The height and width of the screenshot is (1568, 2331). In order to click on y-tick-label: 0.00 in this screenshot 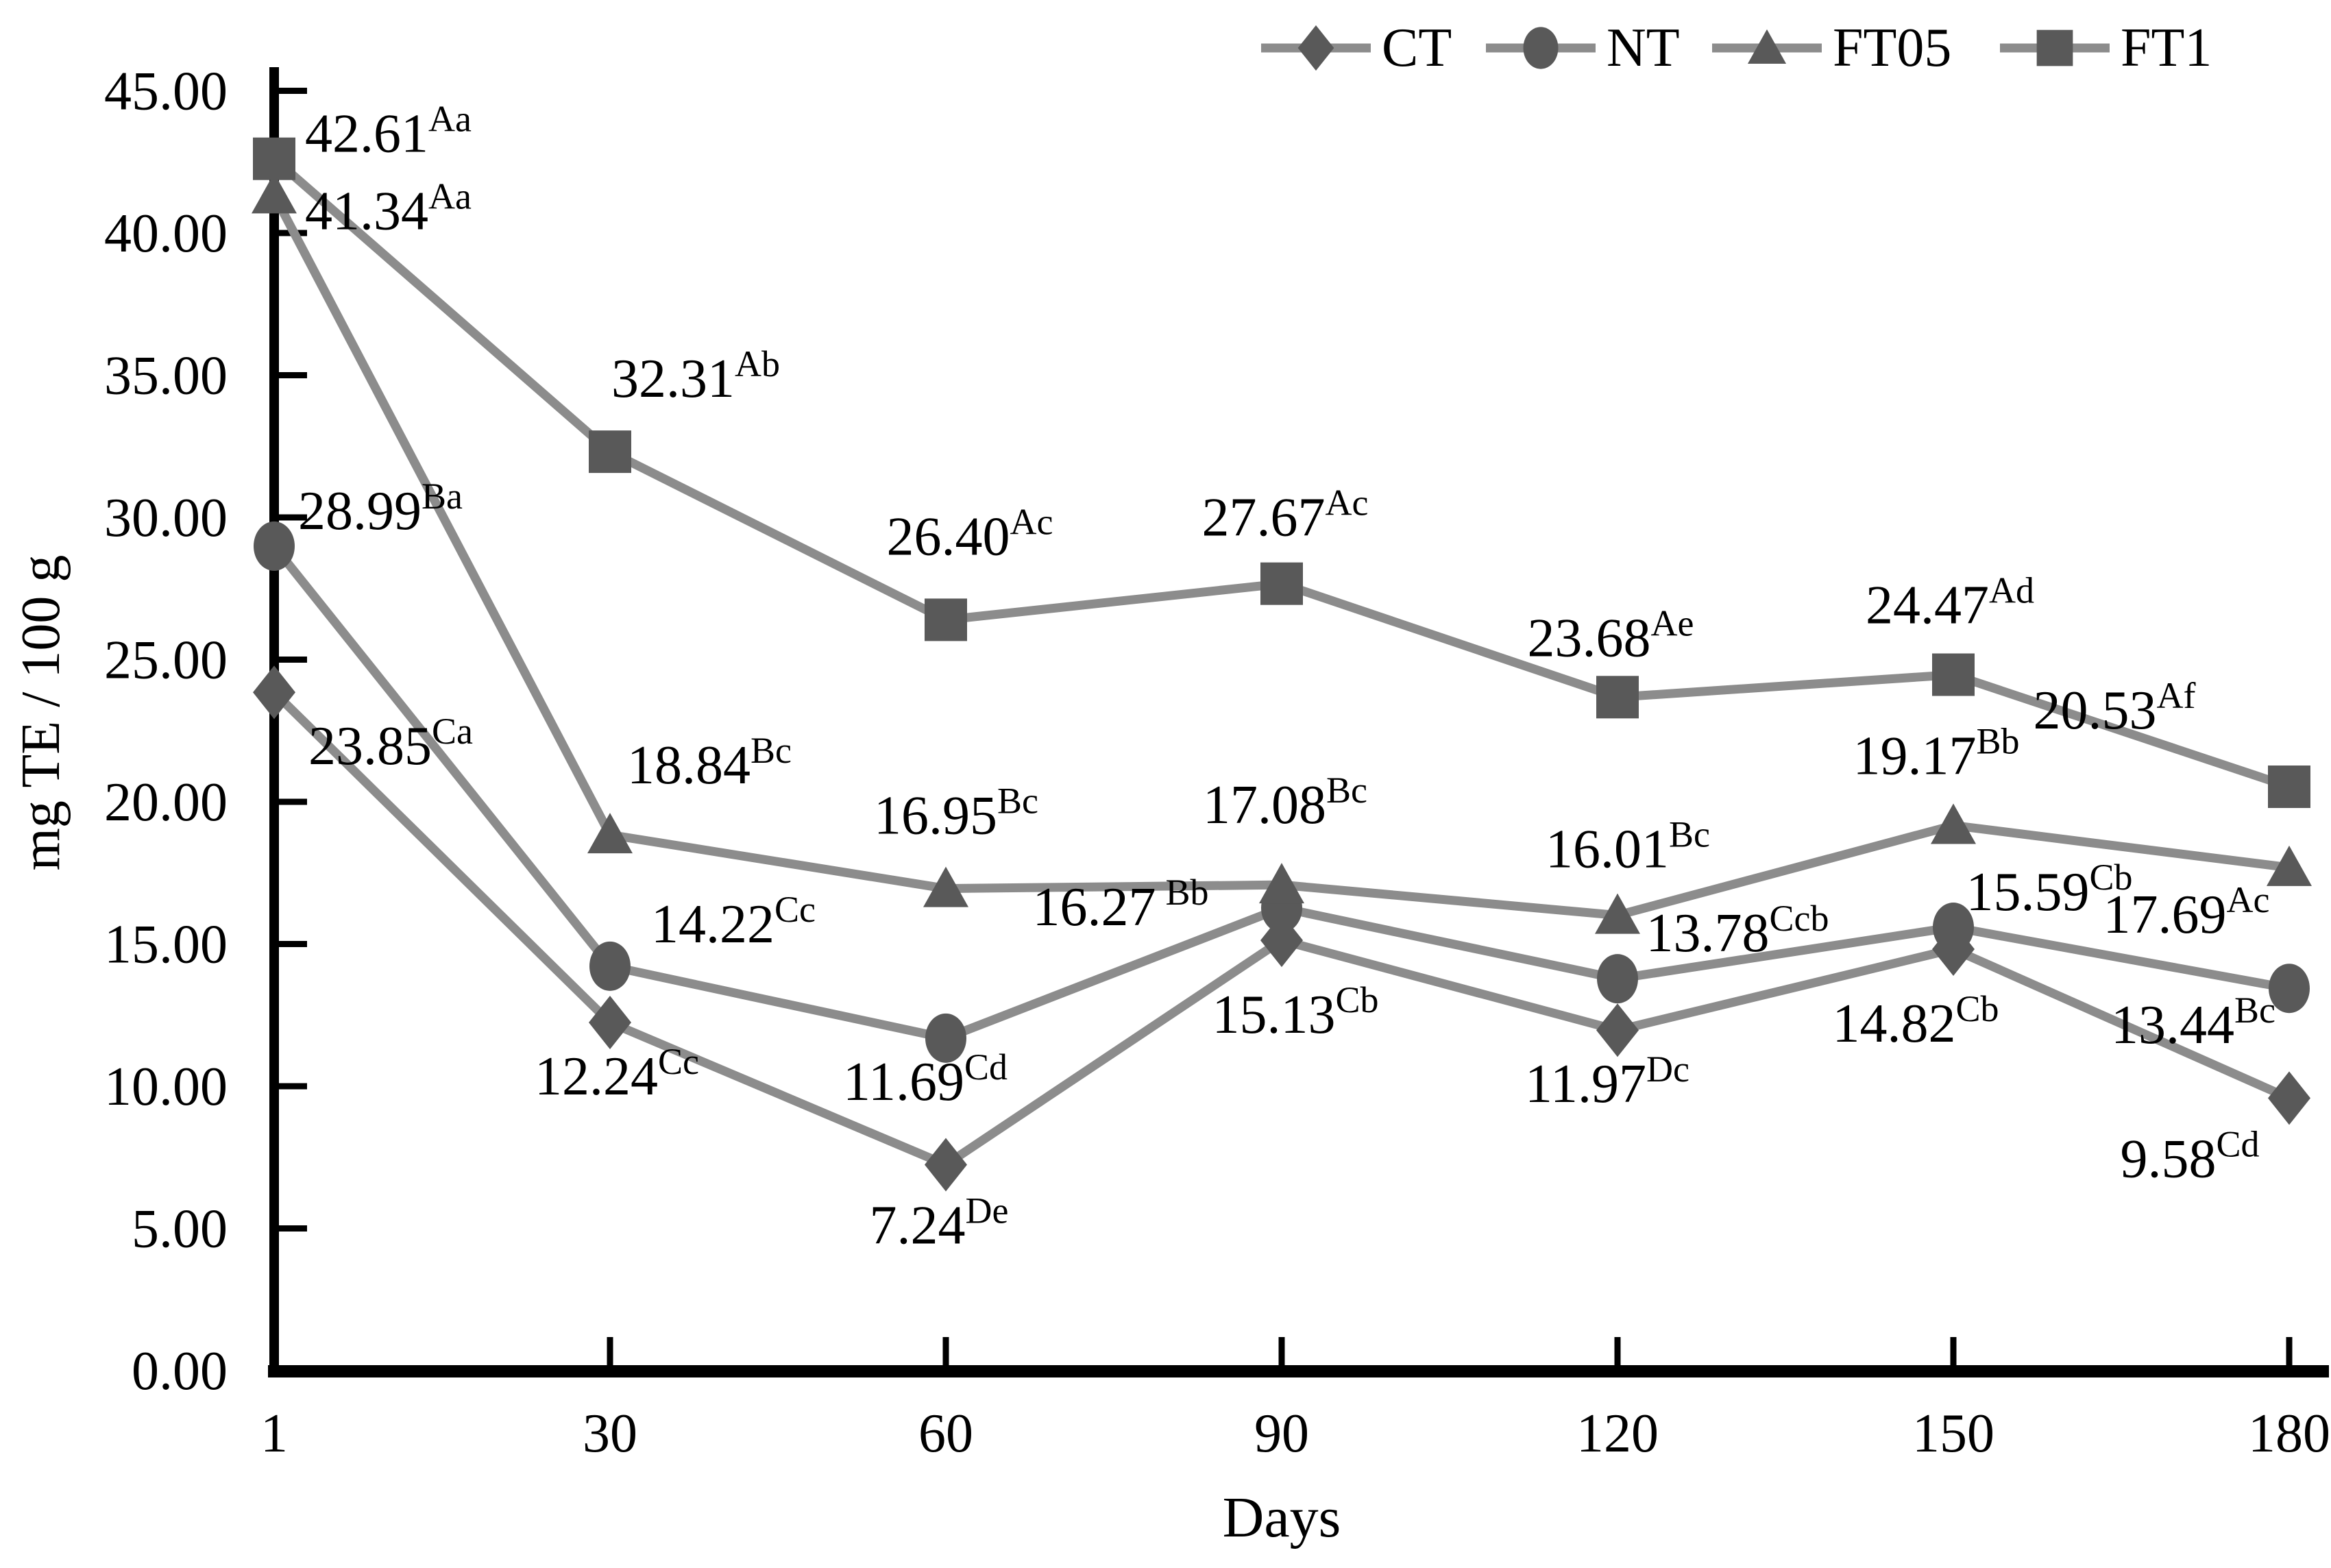, I will do `click(180, 1371)`.